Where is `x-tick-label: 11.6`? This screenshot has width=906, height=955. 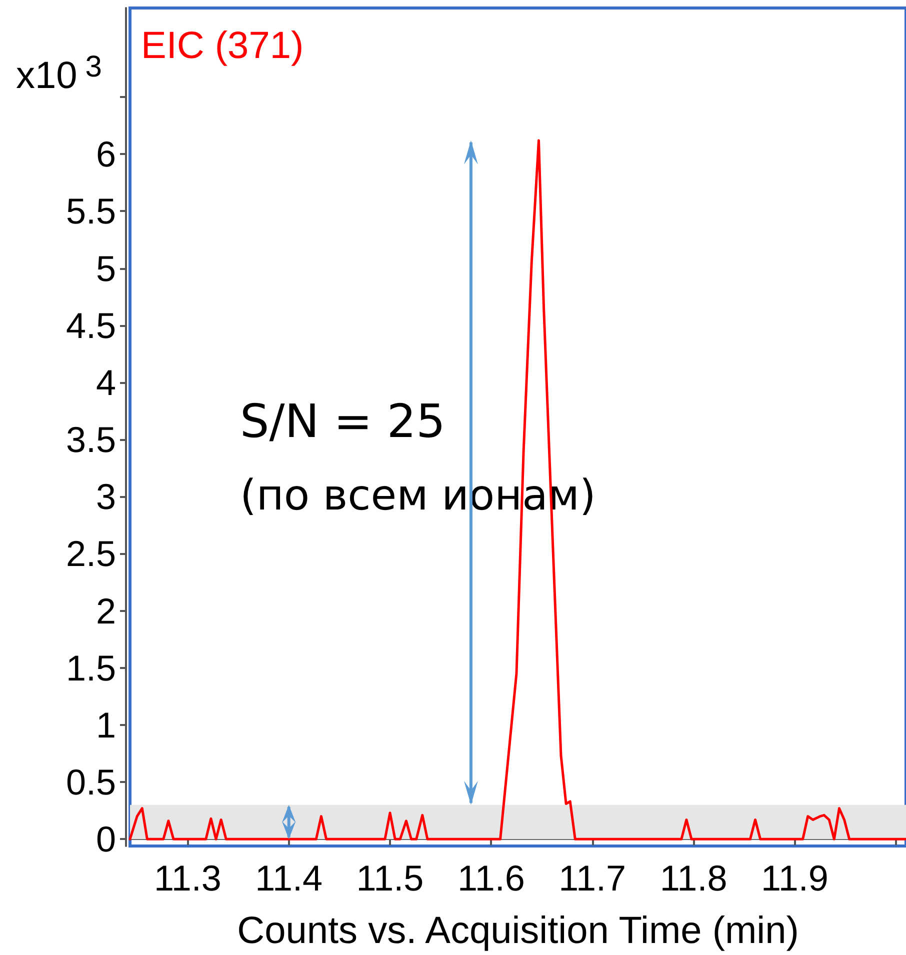 x-tick-label: 11.6 is located at coordinates (491, 878).